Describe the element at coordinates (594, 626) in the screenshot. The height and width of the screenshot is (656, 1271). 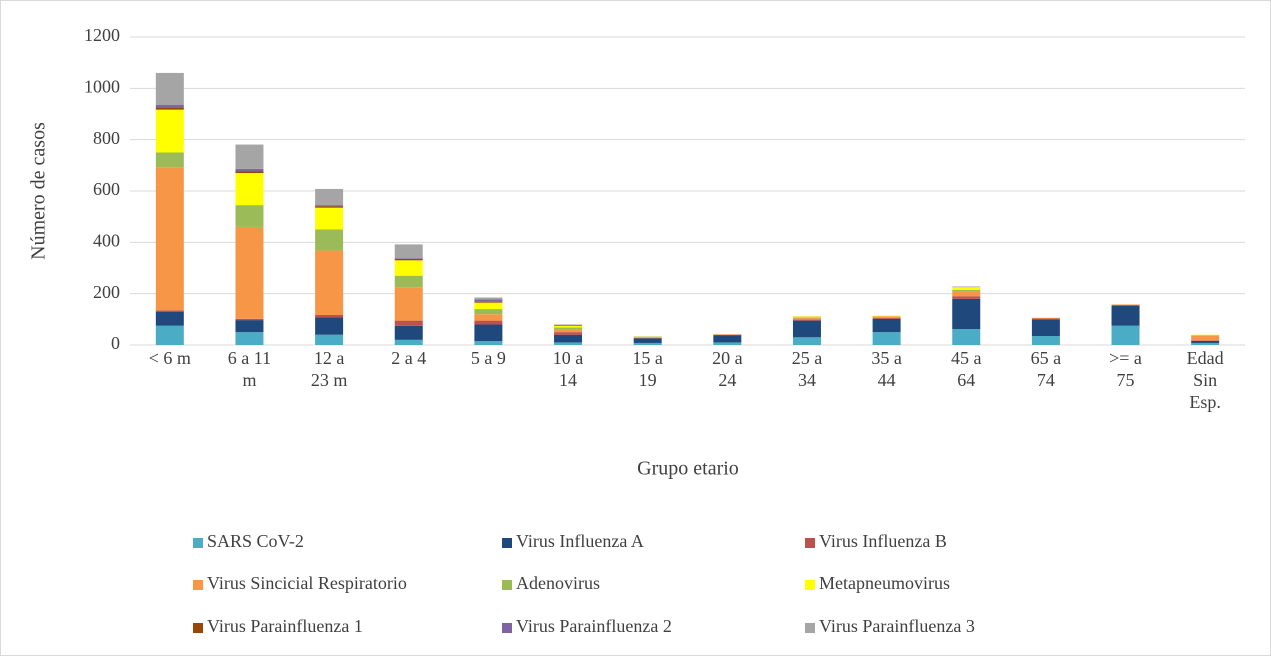
I see `legend-label: Virus Parainfluenza 2` at that location.